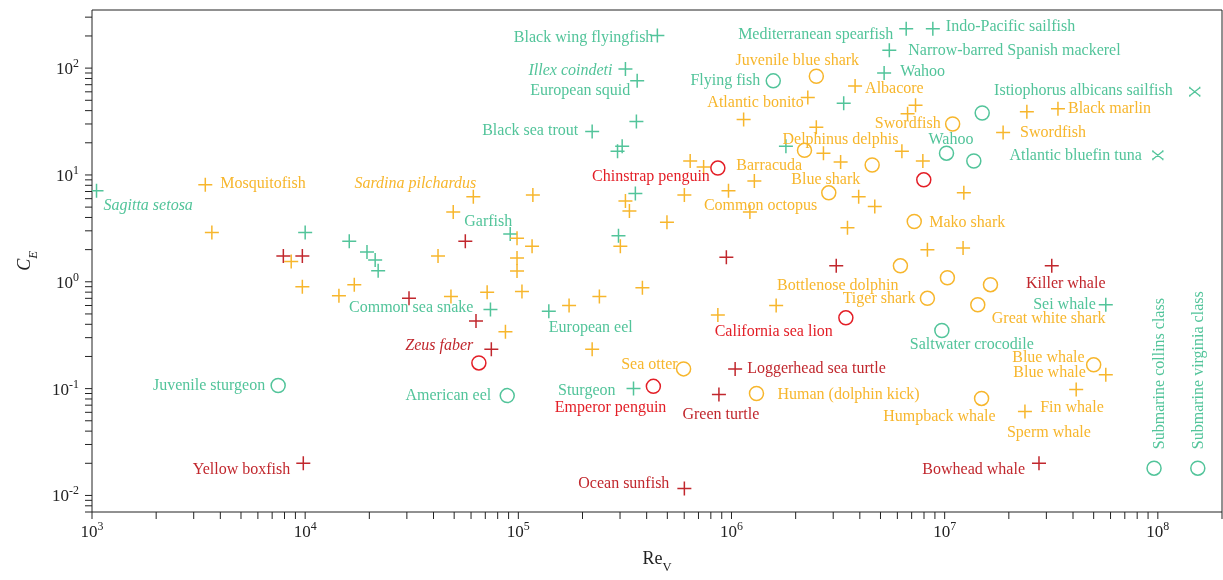  Describe the element at coordinates (848, 394) in the screenshot. I see `annotation: Human (dolphin kick)` at that location.